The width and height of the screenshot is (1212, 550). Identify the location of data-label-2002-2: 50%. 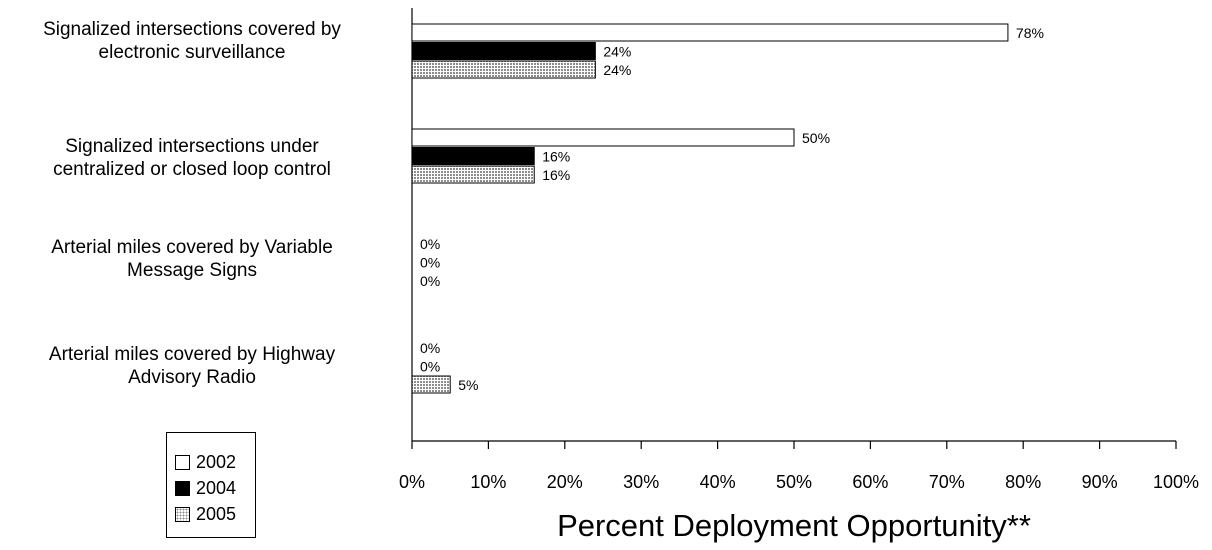
(816, 138).